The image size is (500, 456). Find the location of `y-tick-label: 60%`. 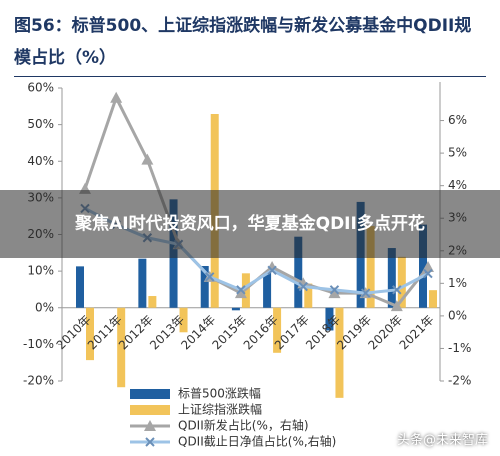

y-tick-label: 60% is located at coordinates (40, 88).